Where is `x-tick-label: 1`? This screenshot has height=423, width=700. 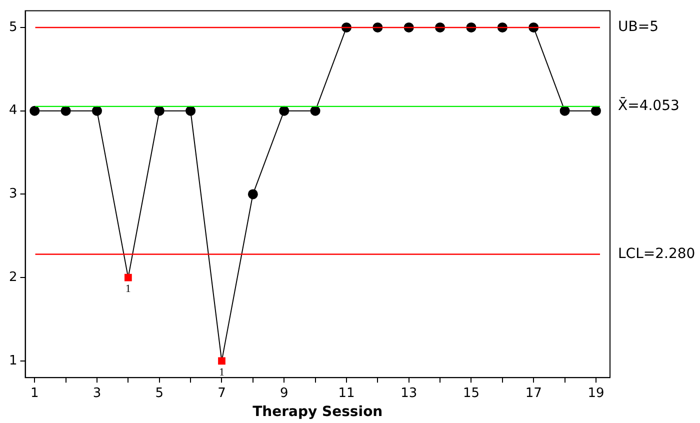
x-tick-label: 1 is located at coordinates (34, 393).